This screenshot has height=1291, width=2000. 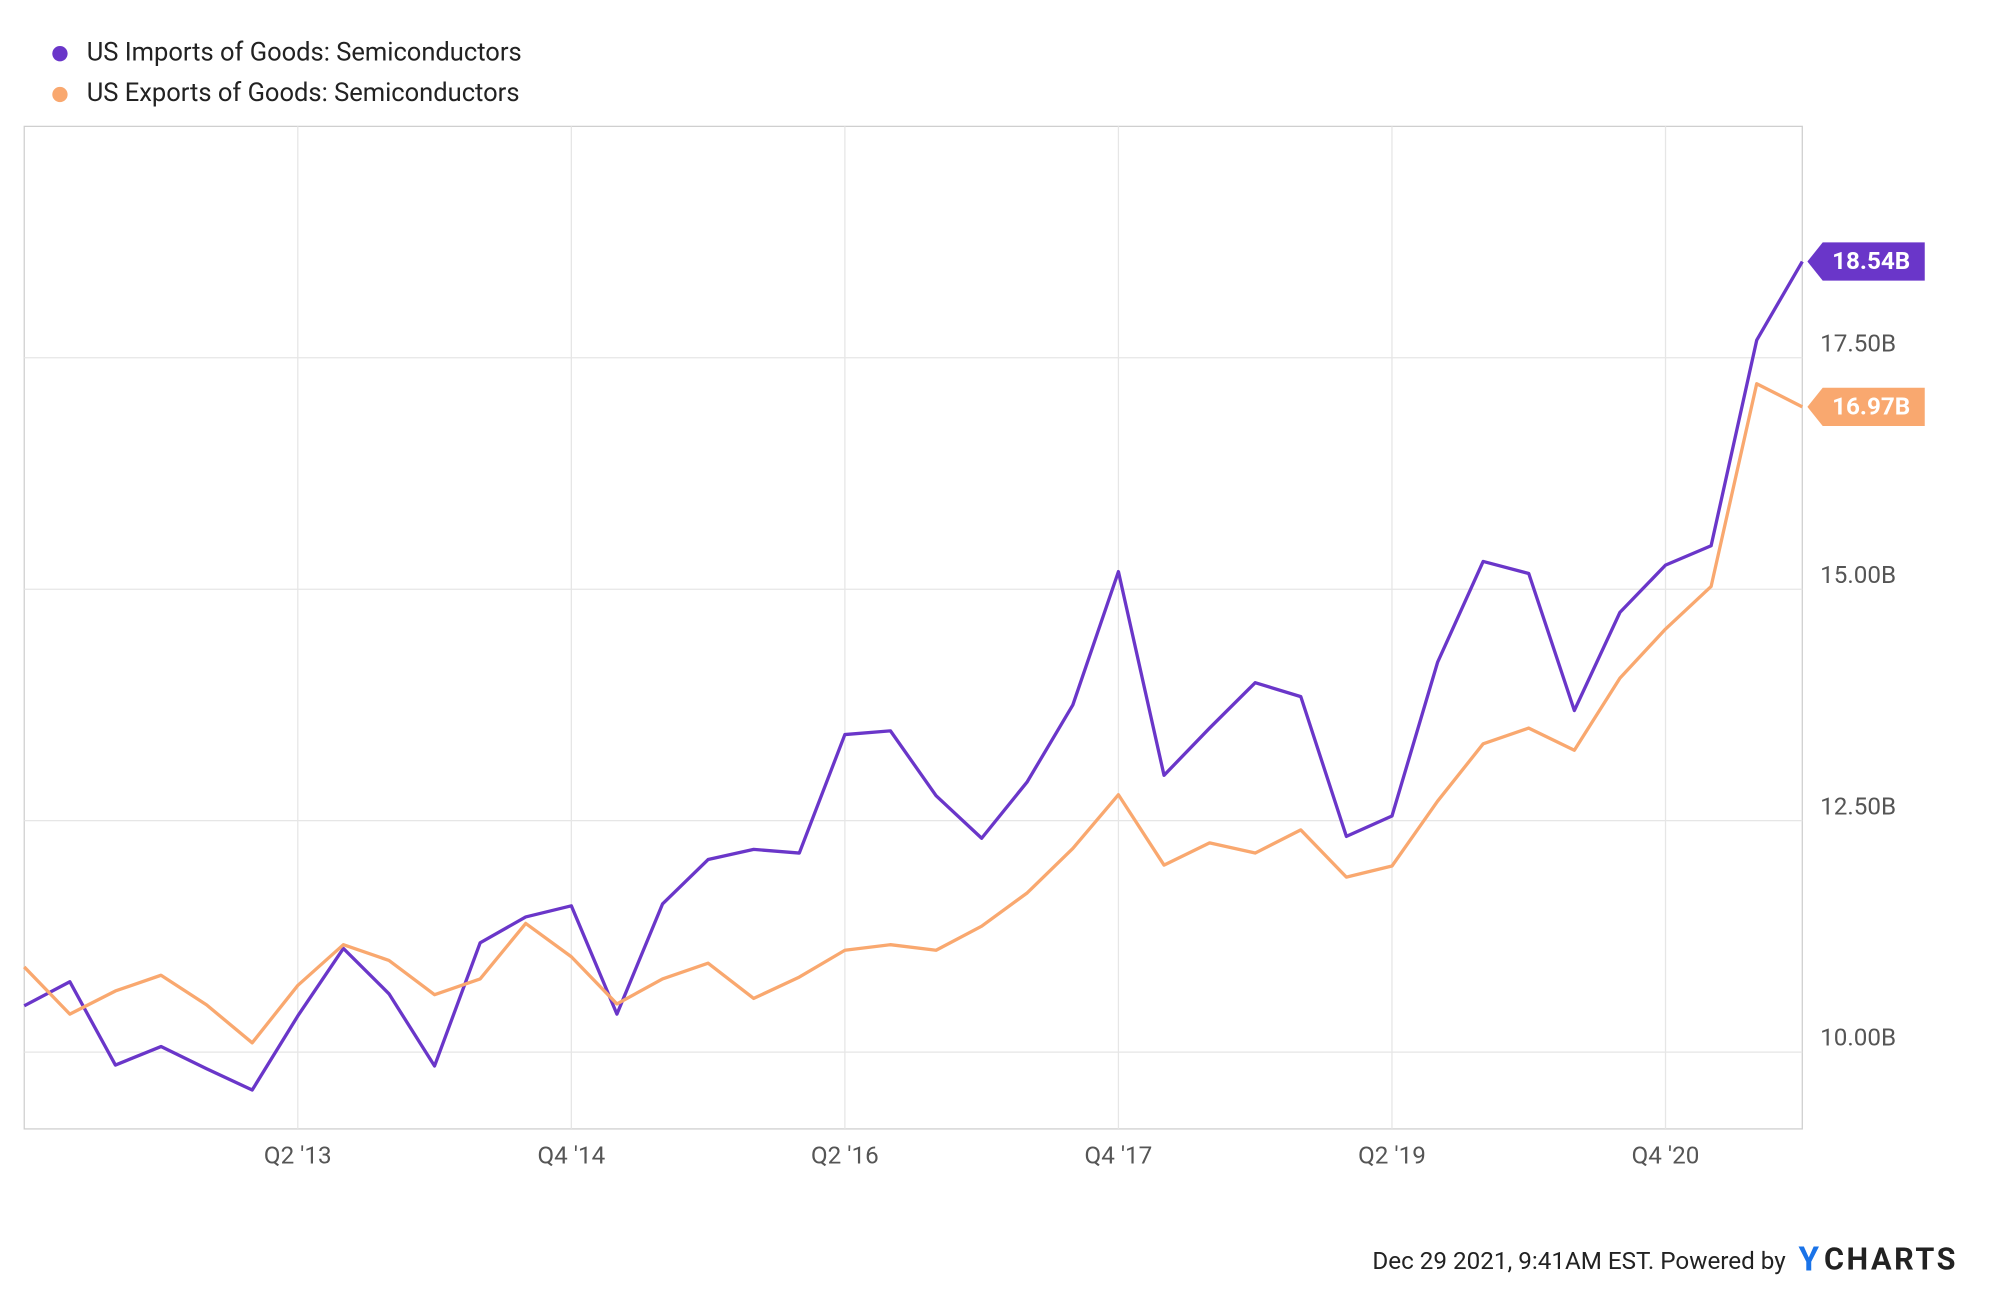 What do you see at coordinates (1858, 575) in the screenshot?
I see `y-tick-label: 15.00B` at bounding box center [1858, 575].